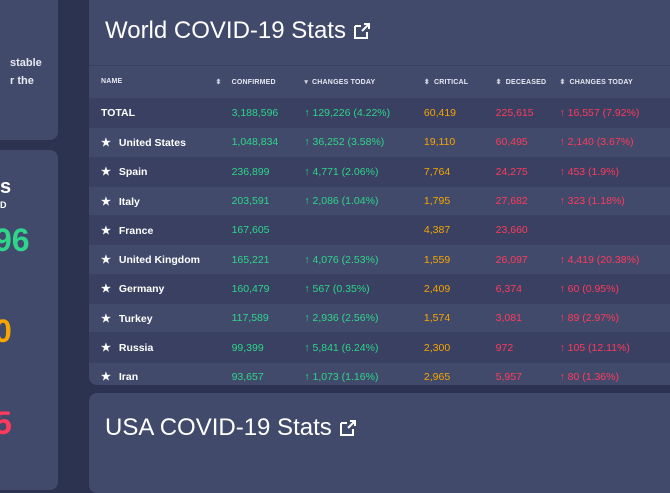 This screenshot has height=493, width=670. Describe the element at coordinates (379, 230) in the screenshot. I see `table-row: ★ France 167,605 4,387 23,660` at that location.